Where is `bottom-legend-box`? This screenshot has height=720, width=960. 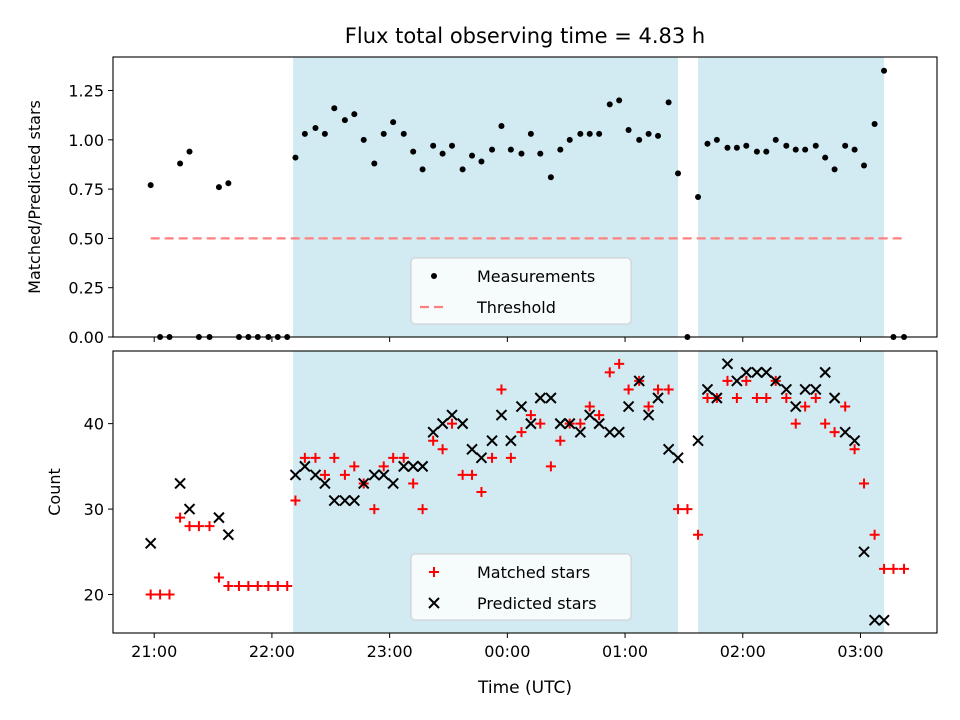 bottom-legend-box is located at coordinates (521, 587).